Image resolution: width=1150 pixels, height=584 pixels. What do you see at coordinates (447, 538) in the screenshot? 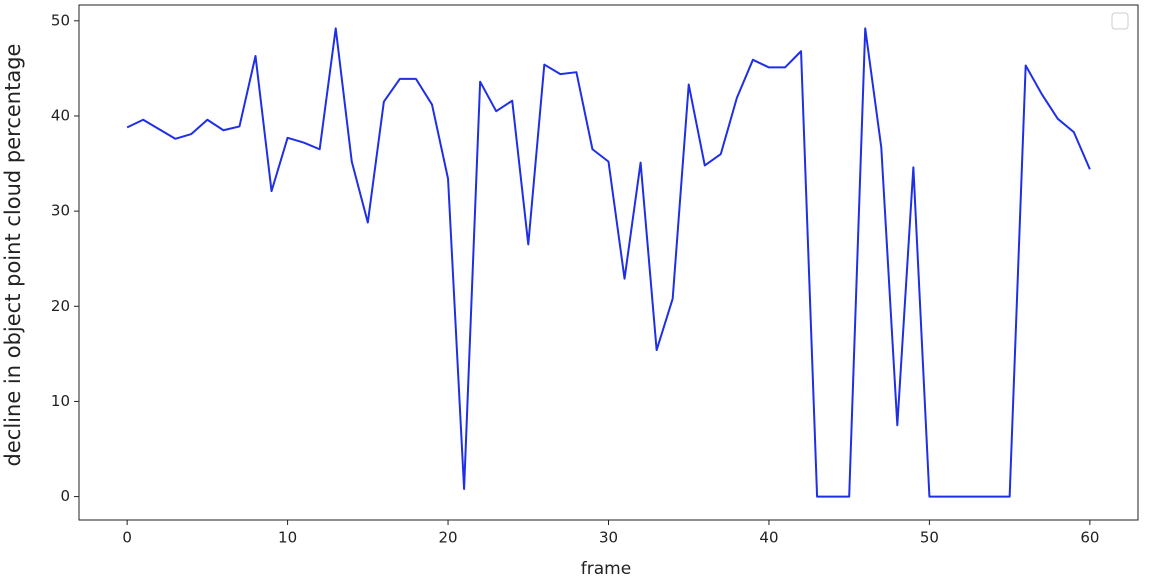
I see `x-tick-label: 20` at bounding box center [447, 538].